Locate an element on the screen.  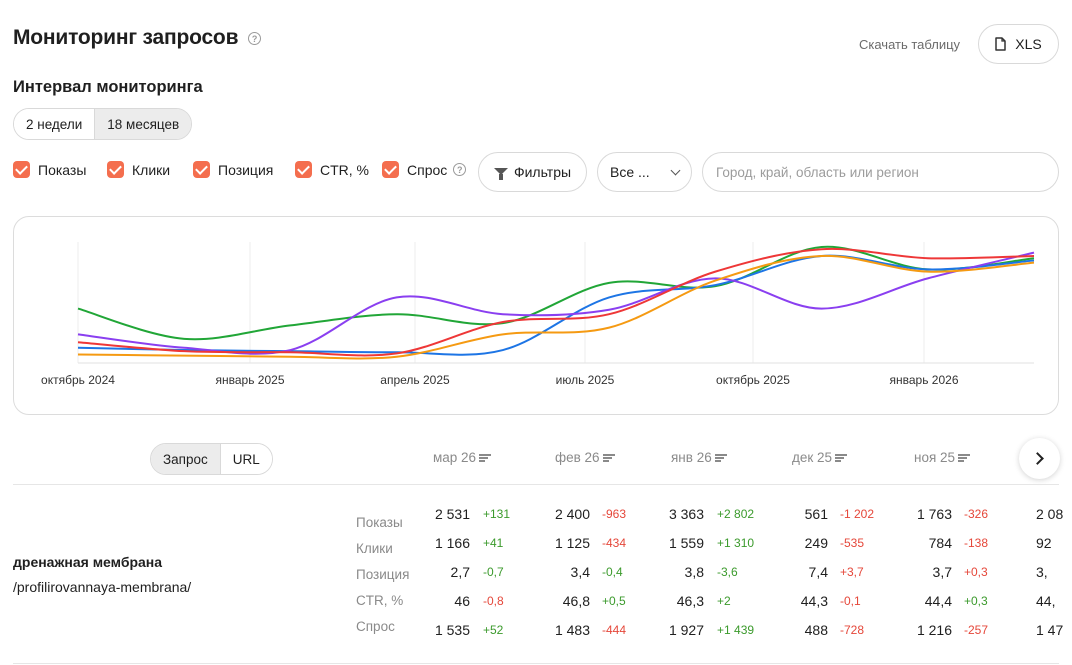
column-header-label: янв 26 is located at coordinates (691, 457).